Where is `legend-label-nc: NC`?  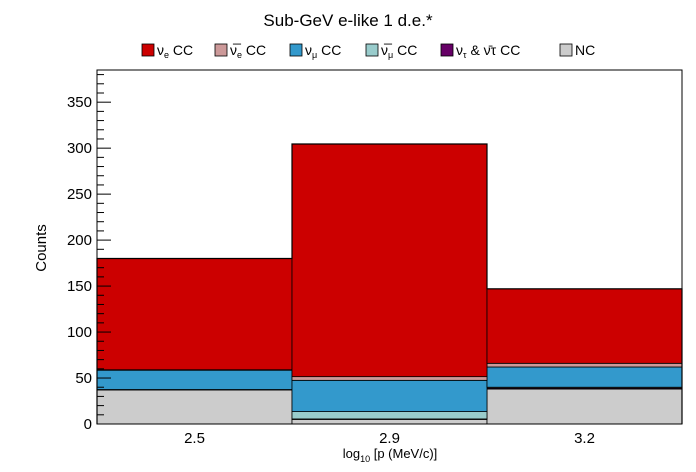
legend-label-nc: NC is located at coordinates (585, 50).